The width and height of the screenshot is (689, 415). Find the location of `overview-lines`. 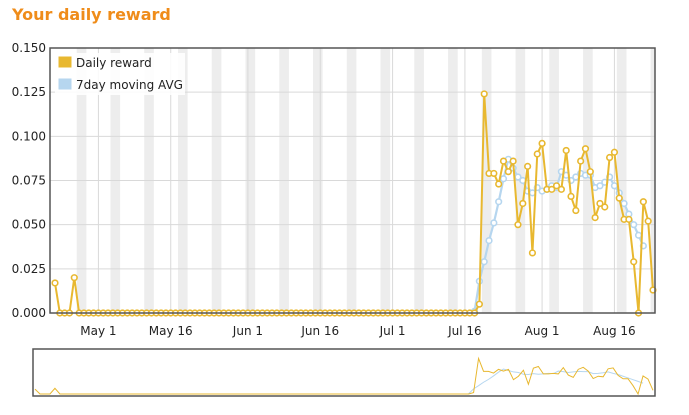

overview-lines is located at coordinates (344, 376).